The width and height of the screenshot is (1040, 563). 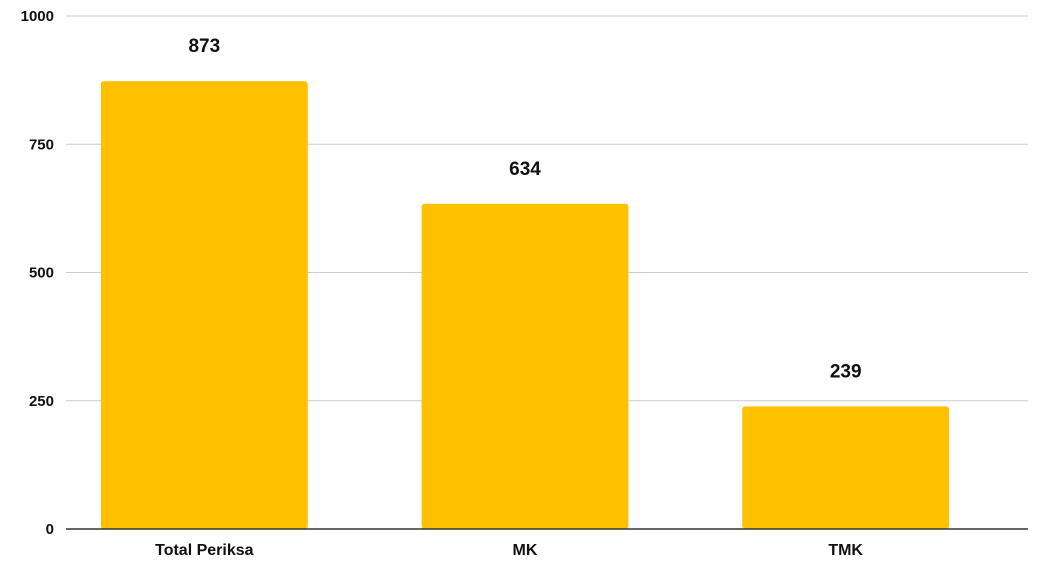 I want to click on y-tick-label: 750, so click(x=41, y=144).